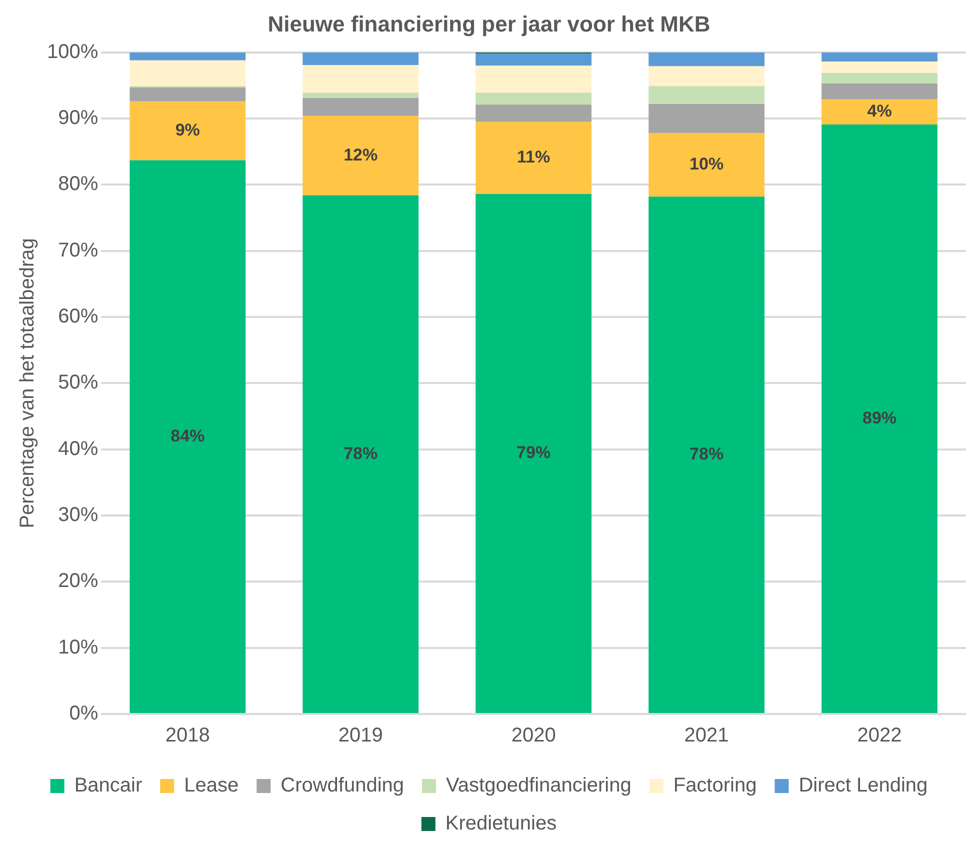 Image resolution: width=978 pixels, height=856 pixels. What do you see at coordinates (78, 383) in the screenshot?
I see `y-tick-label: 50%` at bounding box center [78, 383].